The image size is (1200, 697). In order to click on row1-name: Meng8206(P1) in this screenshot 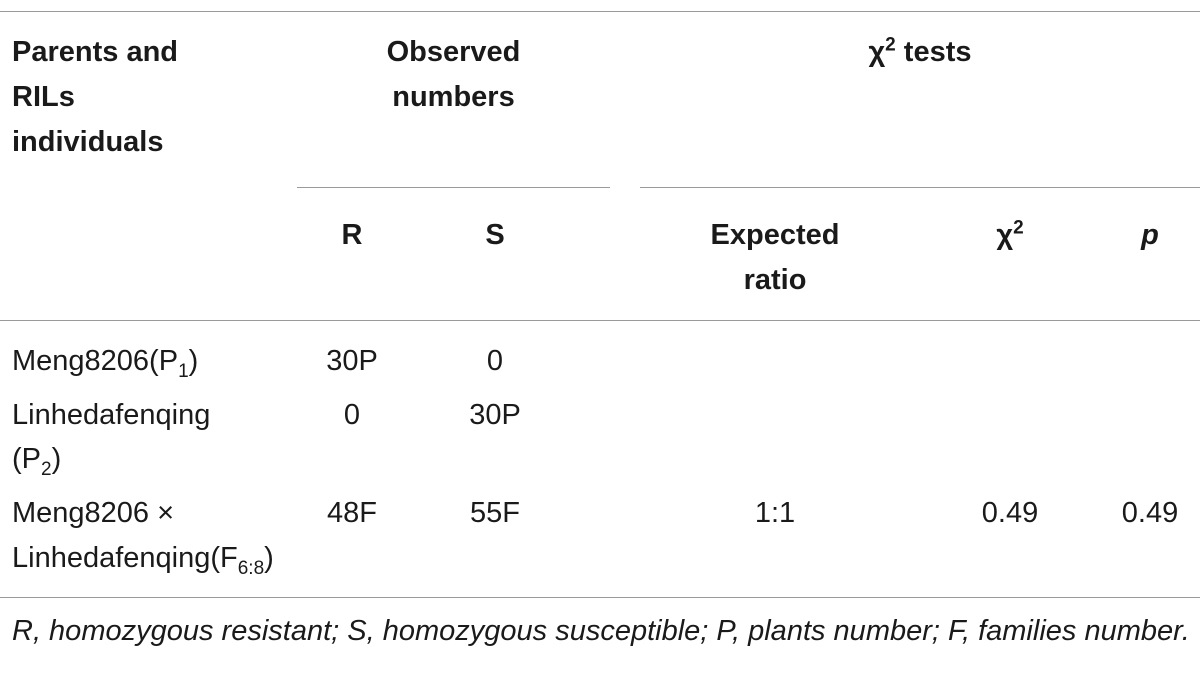, I will do `click(105, 361)`.